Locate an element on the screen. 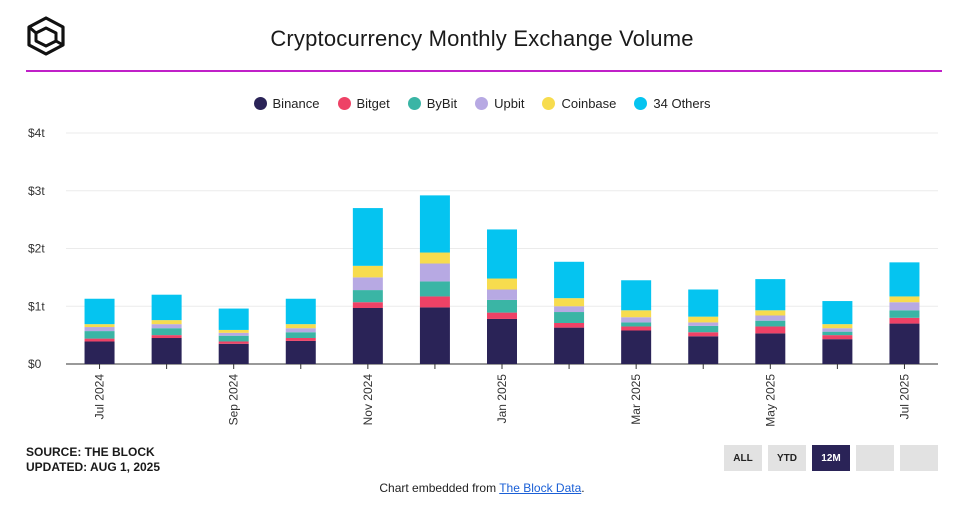 The width and height of the screenshot is (964, 510). chart-title: Cryptocurrency Monthly Exchange Volume is located at coordinates (482, 38).